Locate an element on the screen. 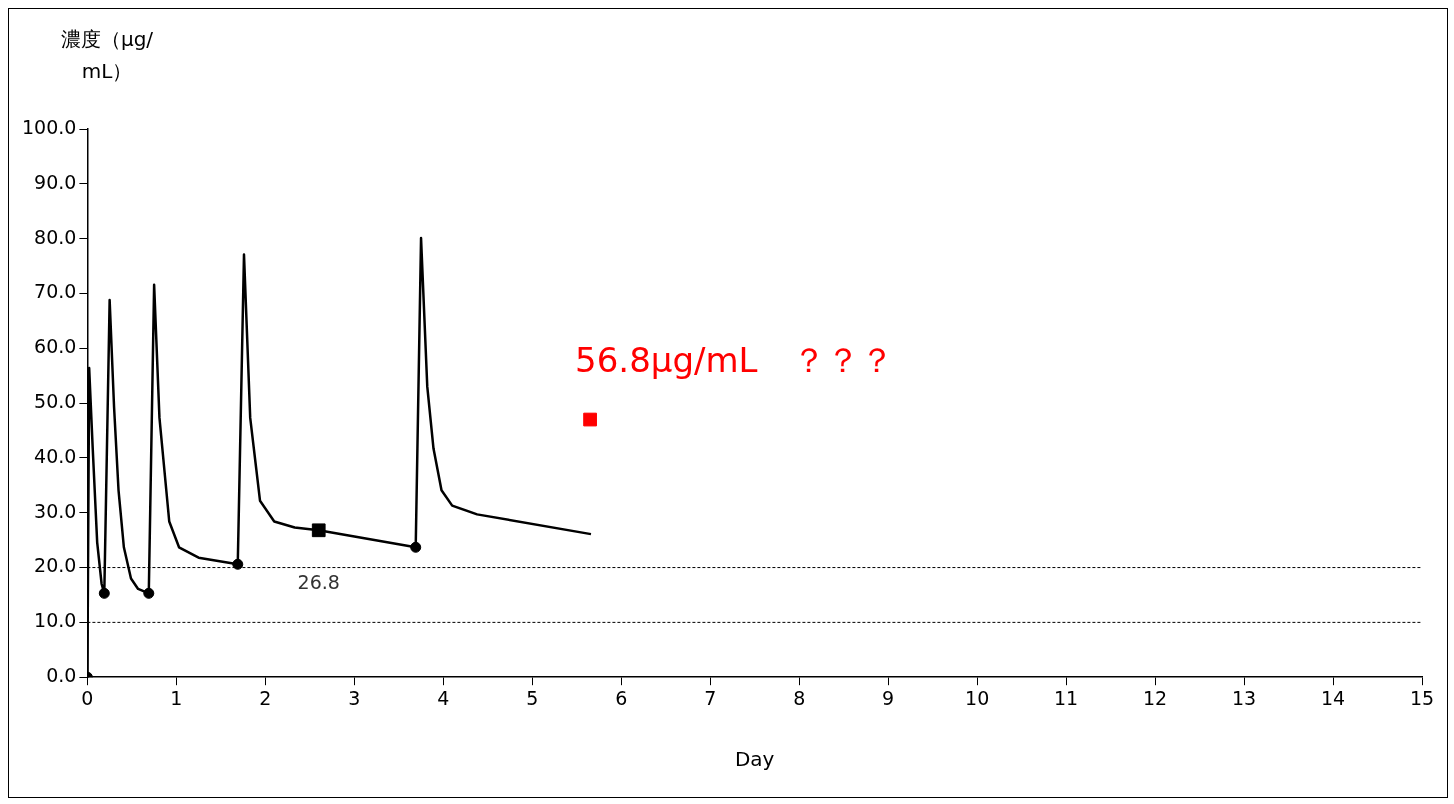 The width and height of the screenshot is (1454, 804). x-tick-label: 9 is located at coordinates (888, 697).